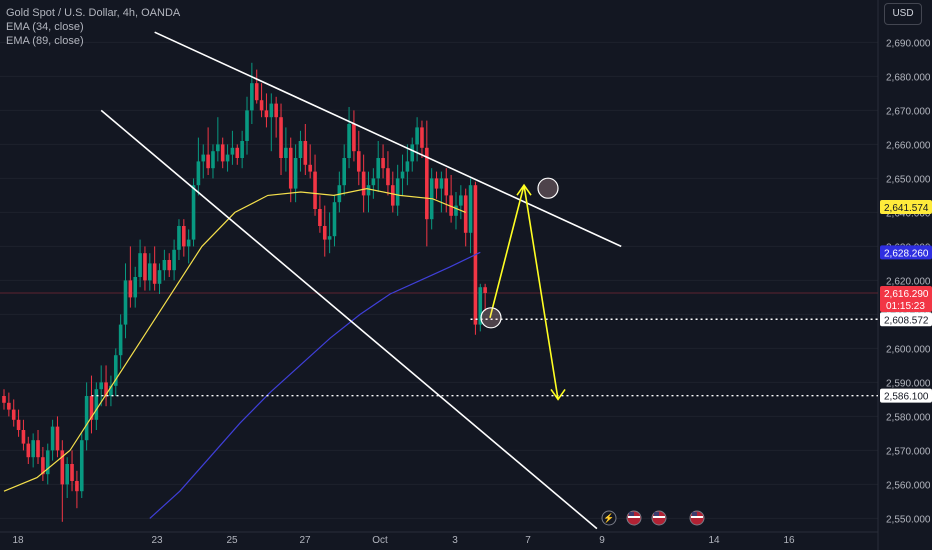  I want to click on entry-circle, so click(491, 318).